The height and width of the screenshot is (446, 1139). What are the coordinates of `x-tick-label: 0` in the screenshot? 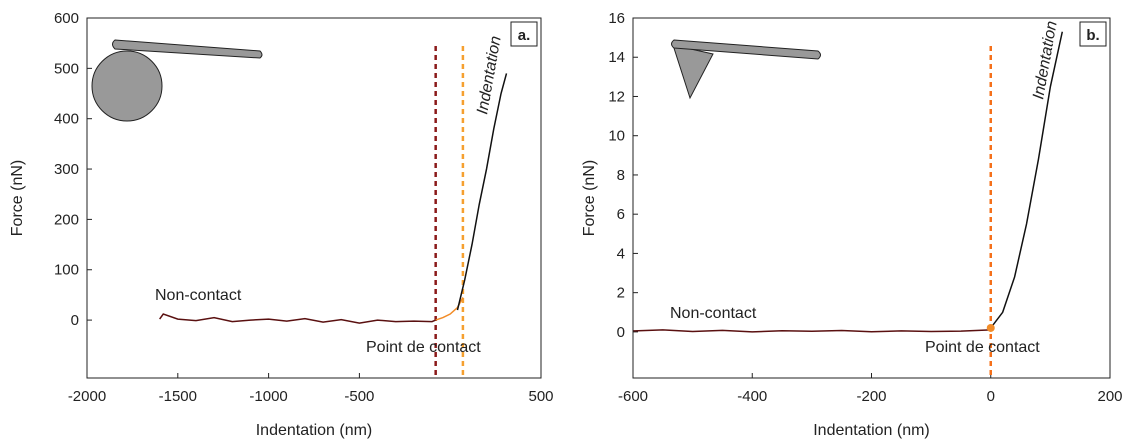 It's located at (991, 396).